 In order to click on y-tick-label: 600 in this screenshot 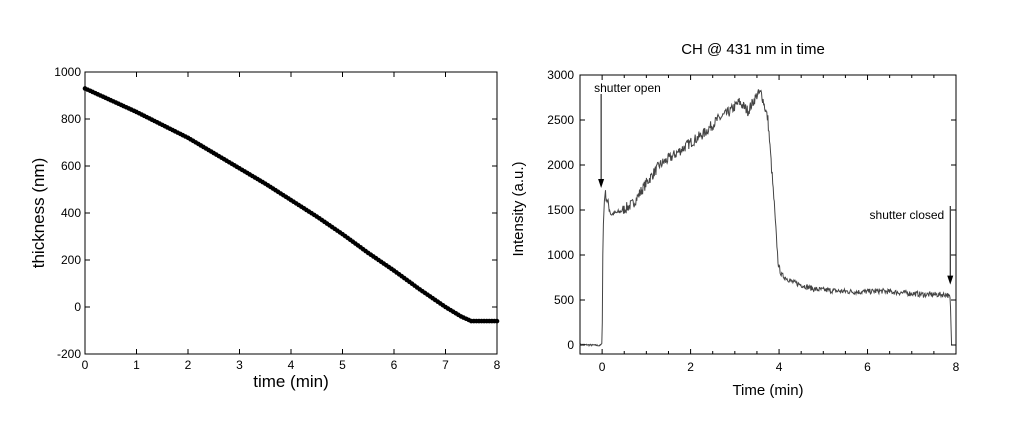, I will do `click(71, 166)`.